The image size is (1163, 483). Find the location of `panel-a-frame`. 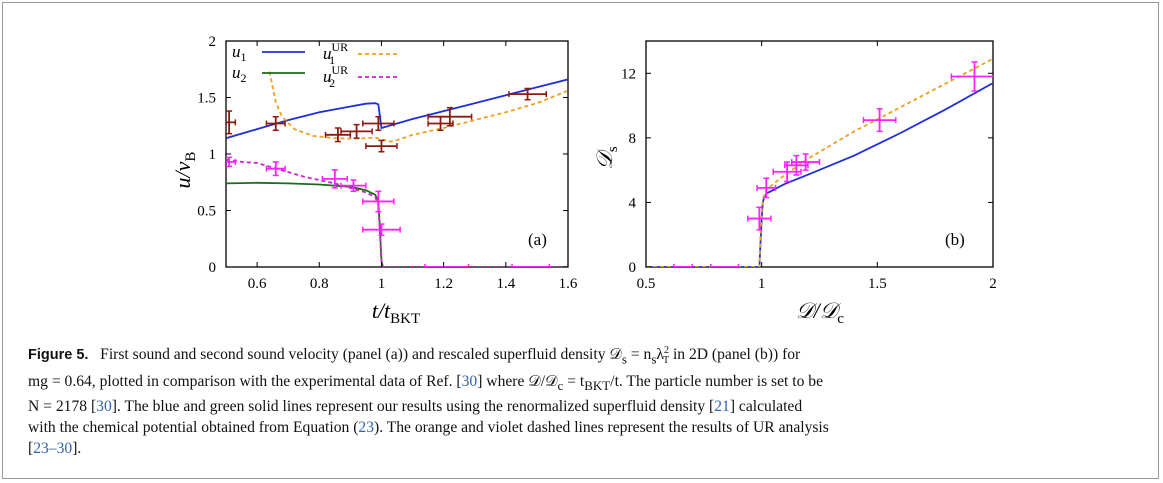

panel-a-frame is located at coordinates (397, 154).